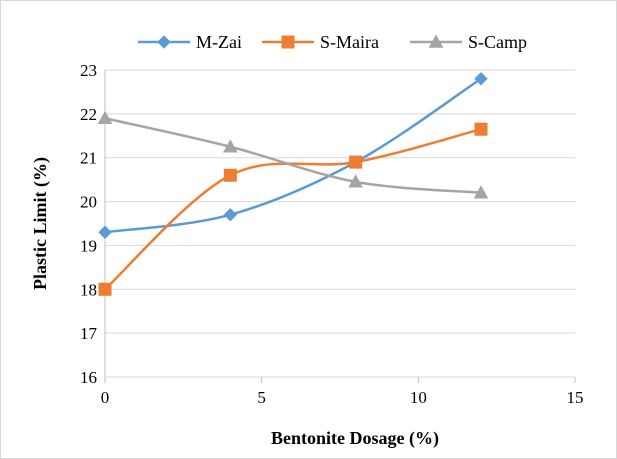  What do you see at coordinates (88, 245) in the screenshot?
I see `y-tick-label: 19` at bounding box center [88, 245].